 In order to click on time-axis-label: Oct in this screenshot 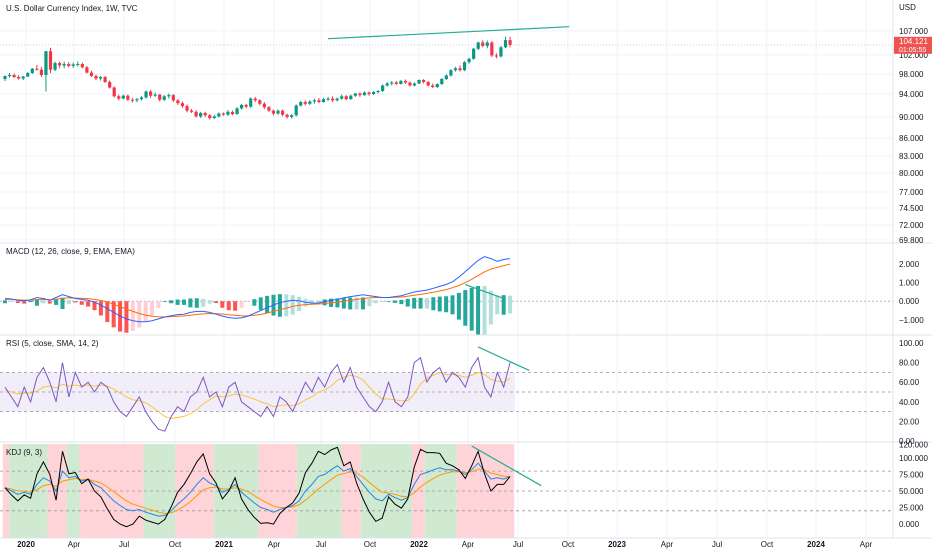, I will do `click(767, 544)`.